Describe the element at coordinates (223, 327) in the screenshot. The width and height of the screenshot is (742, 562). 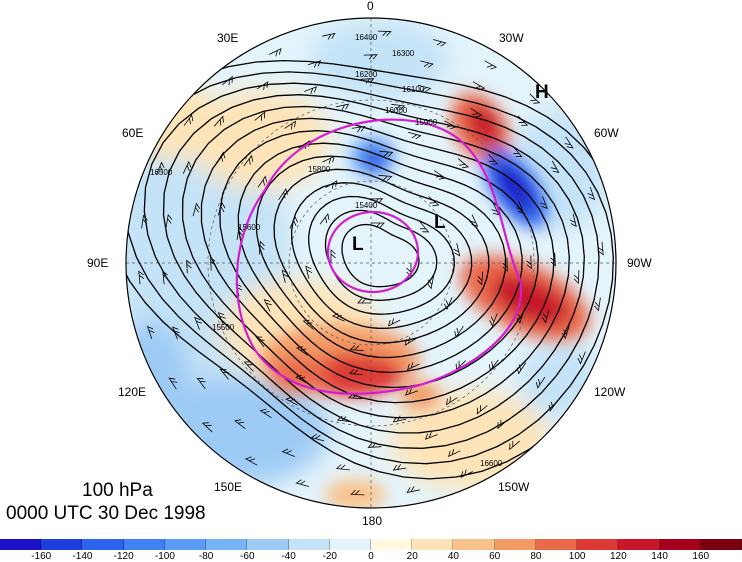
I see `contour-label: 15500` at that location.